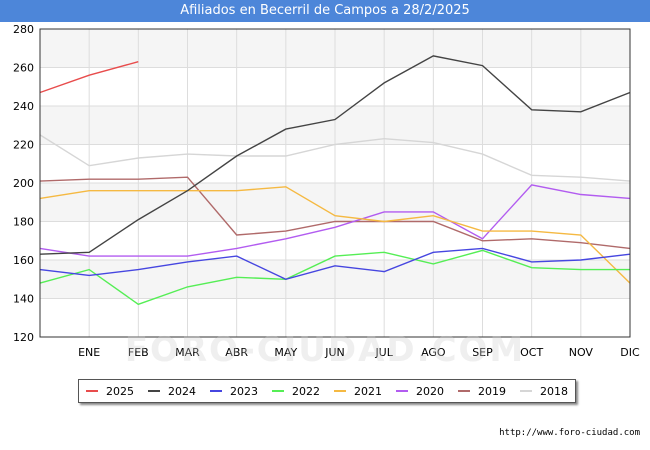 This screenshot has width=650, height=450. Describe the element at coordinates (23, 299) in the screenshot. I see `y-tick-label: 140` at that location.